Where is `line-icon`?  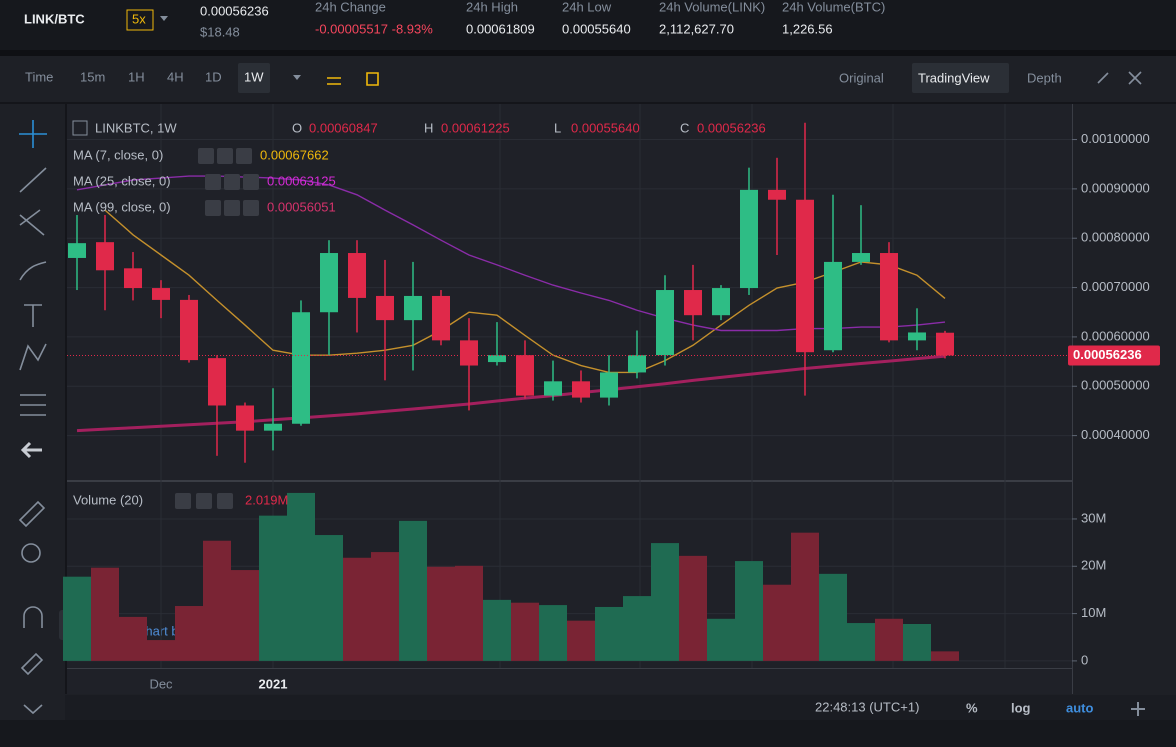
line-icon is located at coordinates (33, 180).